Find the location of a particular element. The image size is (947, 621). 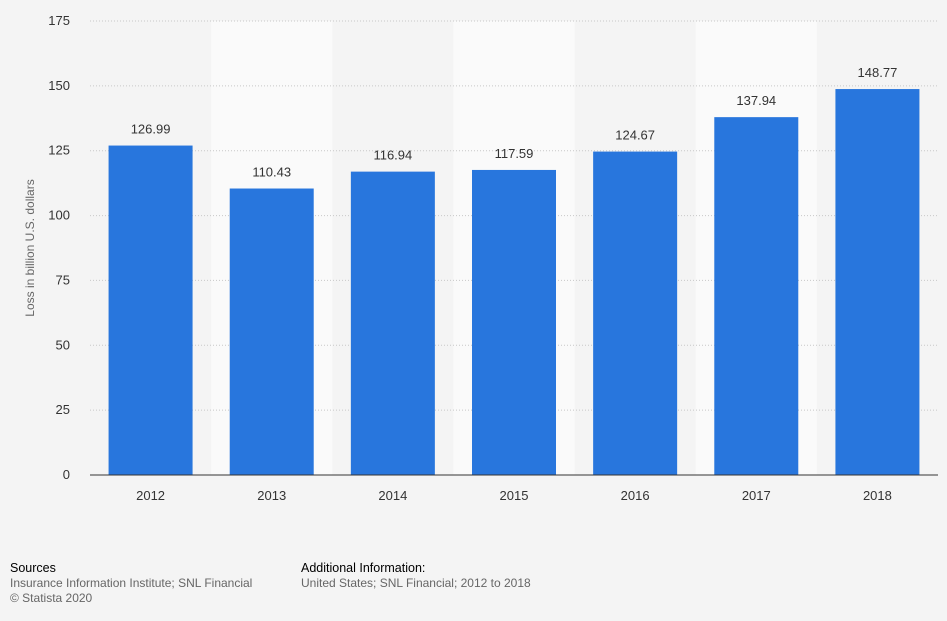

bar-2016 is located at coordinates (635, 313).